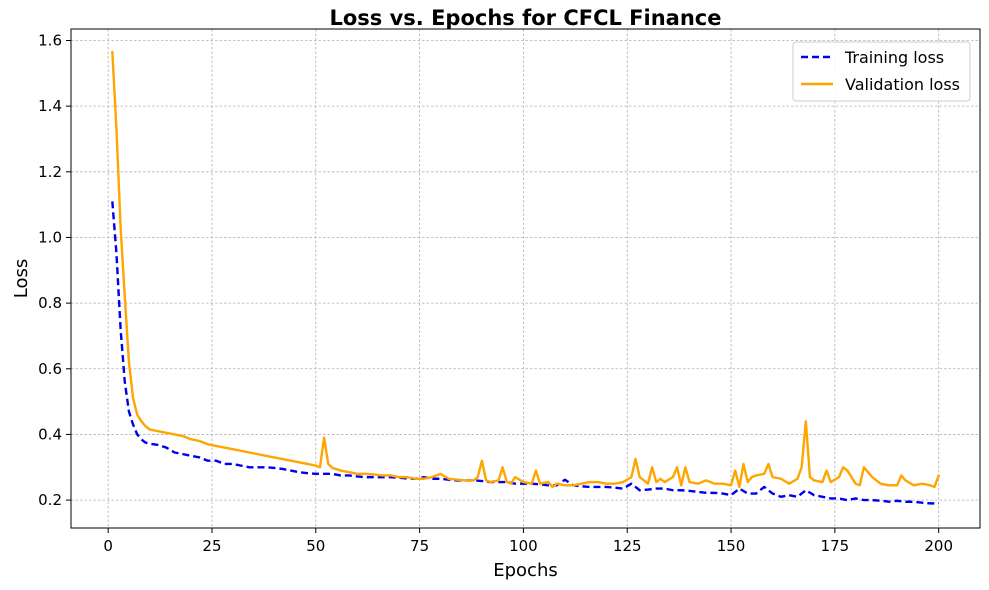  Describe the element at coordinates (50, 500) in the screenshot. I see `y-tick-label: 0.2` at that location.